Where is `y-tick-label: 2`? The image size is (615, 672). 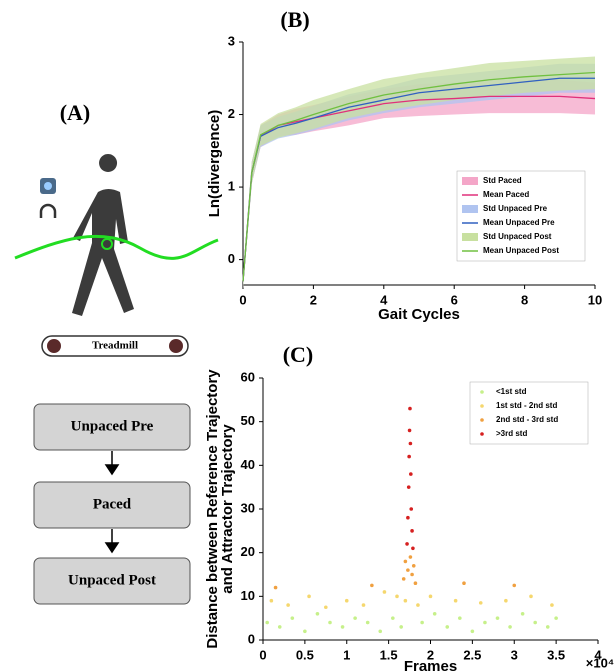 y-tick-label: 2 is located at coordinates (231, 113).